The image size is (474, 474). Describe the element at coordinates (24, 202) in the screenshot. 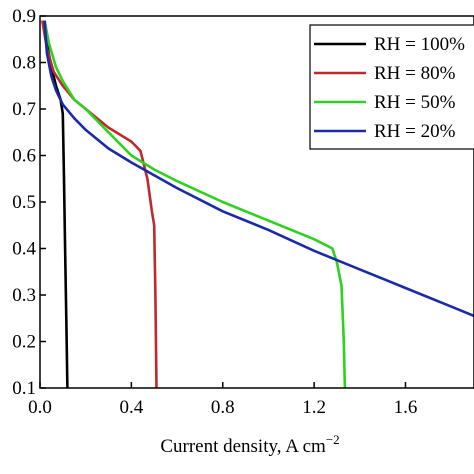

I see `y-tick-label-4: 0.5` at that location.